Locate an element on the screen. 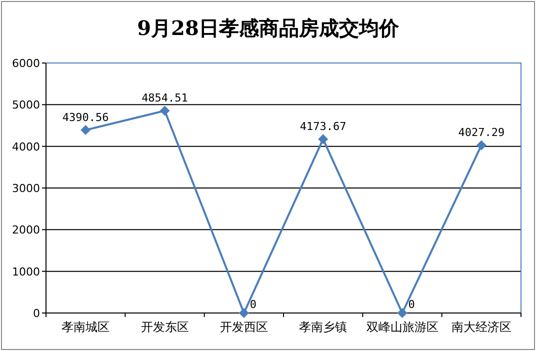 This screenshot has height=351, width=536. chart-title: 9月28日孝感商品房成交均价 is located at coordinates (268, 28).